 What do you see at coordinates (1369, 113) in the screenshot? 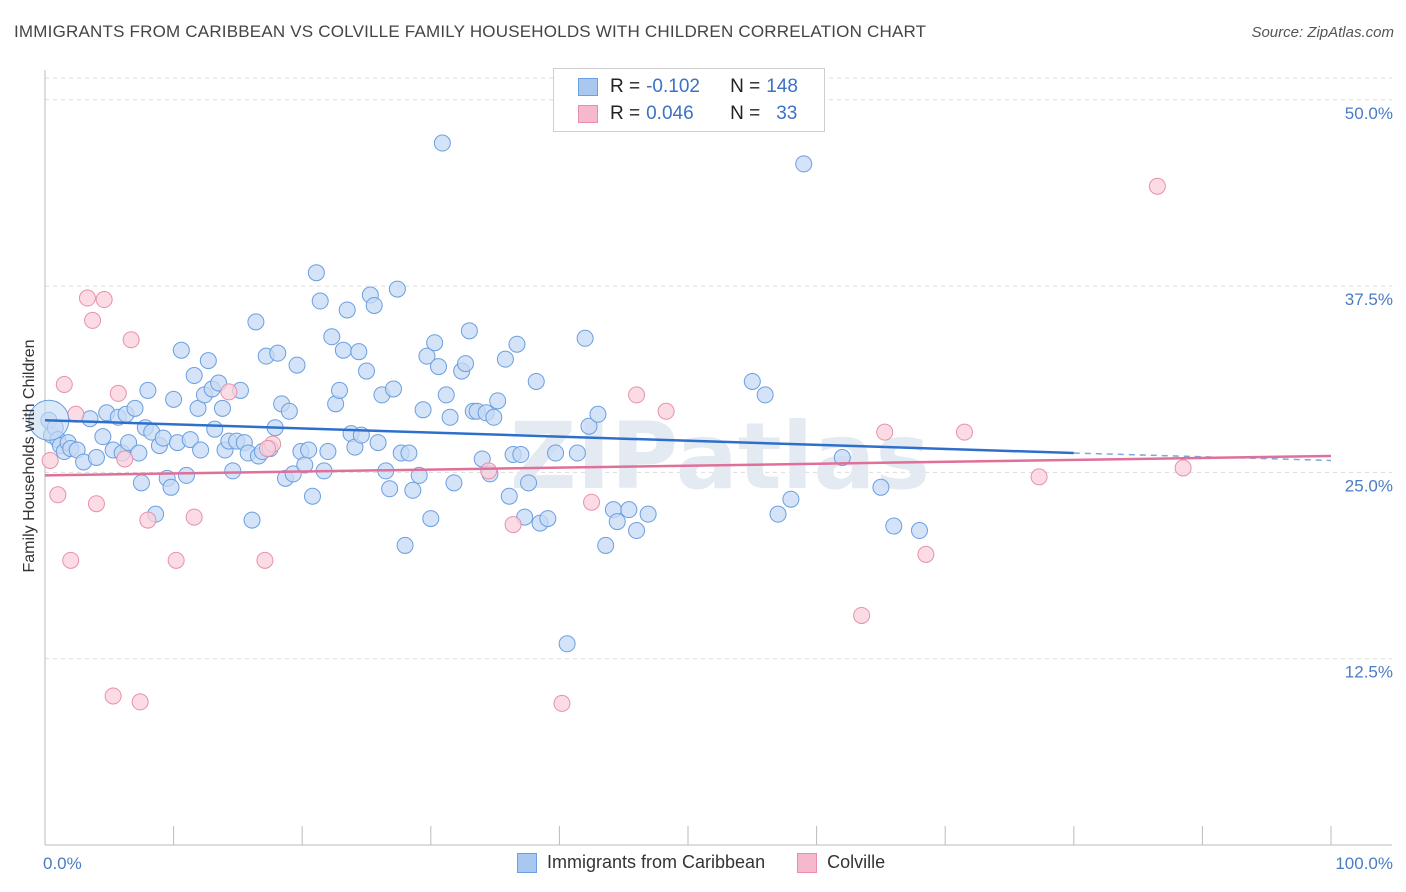
I see `y-tick-label: 50.0%` at bounding box center [1369, 113].